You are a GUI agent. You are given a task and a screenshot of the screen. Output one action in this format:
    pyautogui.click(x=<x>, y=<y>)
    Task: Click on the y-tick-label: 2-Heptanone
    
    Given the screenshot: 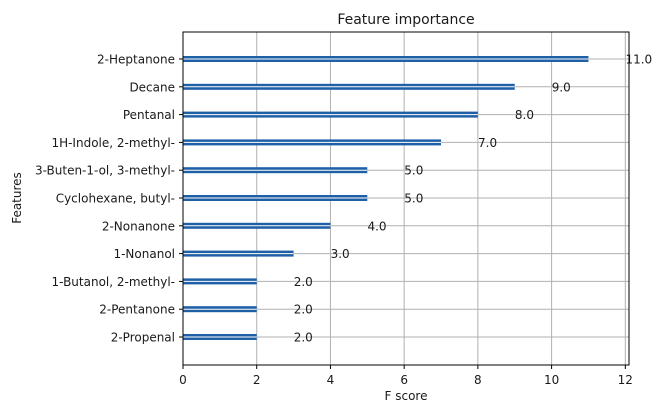 What is the action you would take?
    pyautogui.click(x=136, y=60)
    